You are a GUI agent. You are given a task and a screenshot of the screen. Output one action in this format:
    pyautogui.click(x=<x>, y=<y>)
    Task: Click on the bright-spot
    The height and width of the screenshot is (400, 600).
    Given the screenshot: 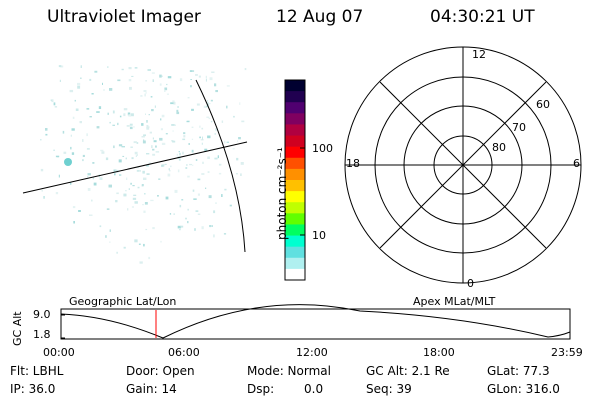 What is the action you would take?
    pyautogui.click(x=68, y=162)
    